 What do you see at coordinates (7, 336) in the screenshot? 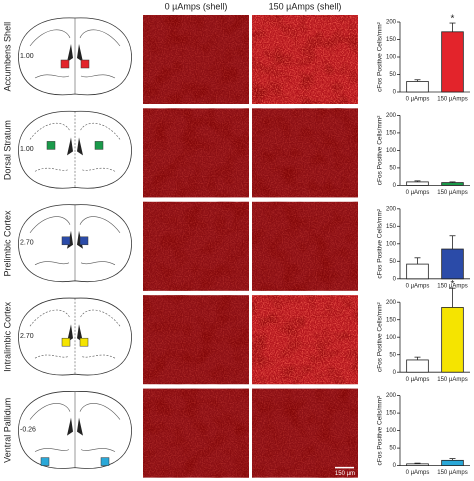
I see `region-label: Intralimbic Cortex` at bounding box center [7, 336].